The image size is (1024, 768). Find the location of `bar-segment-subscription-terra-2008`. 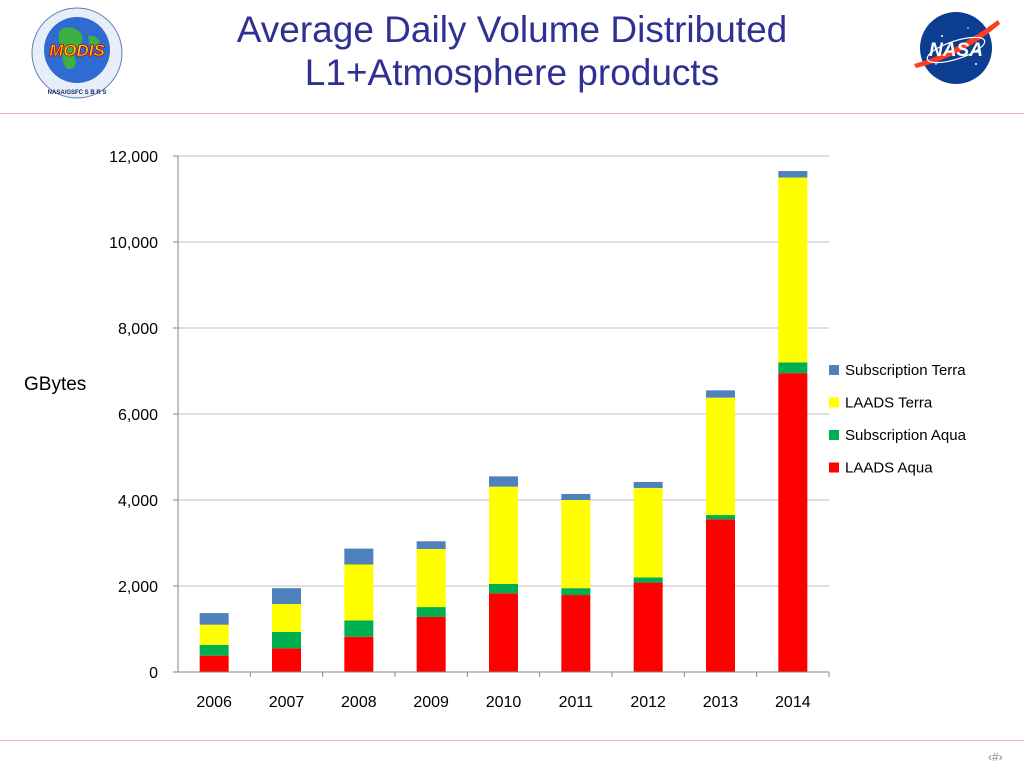

bar-segment-subscription-terra-2008 is located at coordinates (359, 556).